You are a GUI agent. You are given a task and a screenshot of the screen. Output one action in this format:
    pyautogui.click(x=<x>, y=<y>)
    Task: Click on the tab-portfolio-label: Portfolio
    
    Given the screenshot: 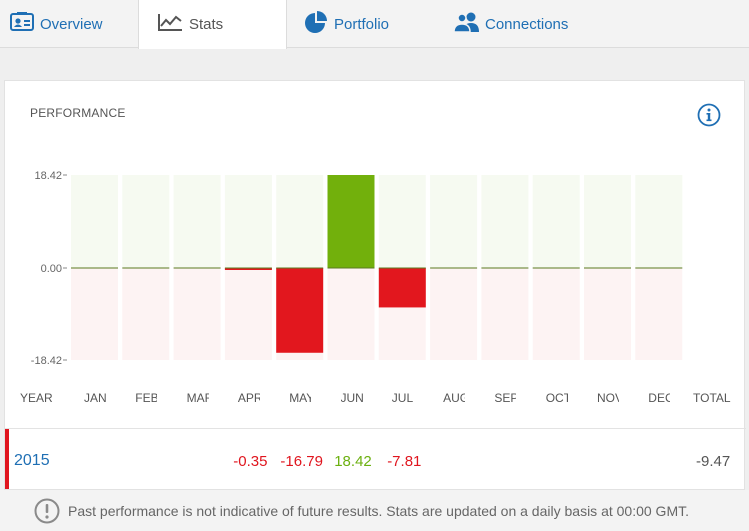 What is the action you would take?
    pyautogui.click(x=362, y=24)
    